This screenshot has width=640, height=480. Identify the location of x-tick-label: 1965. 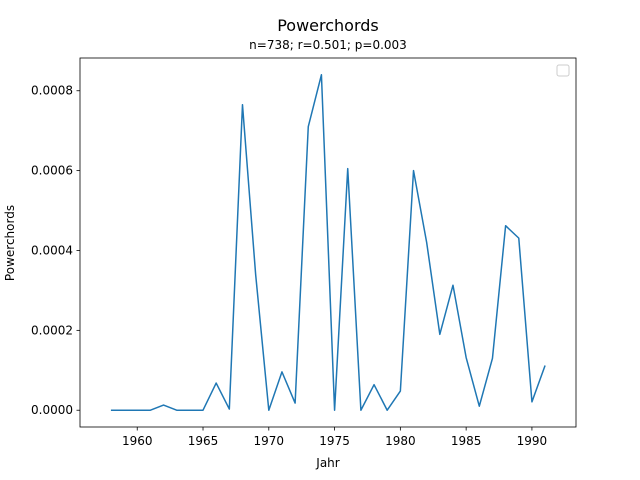
(203, 441).